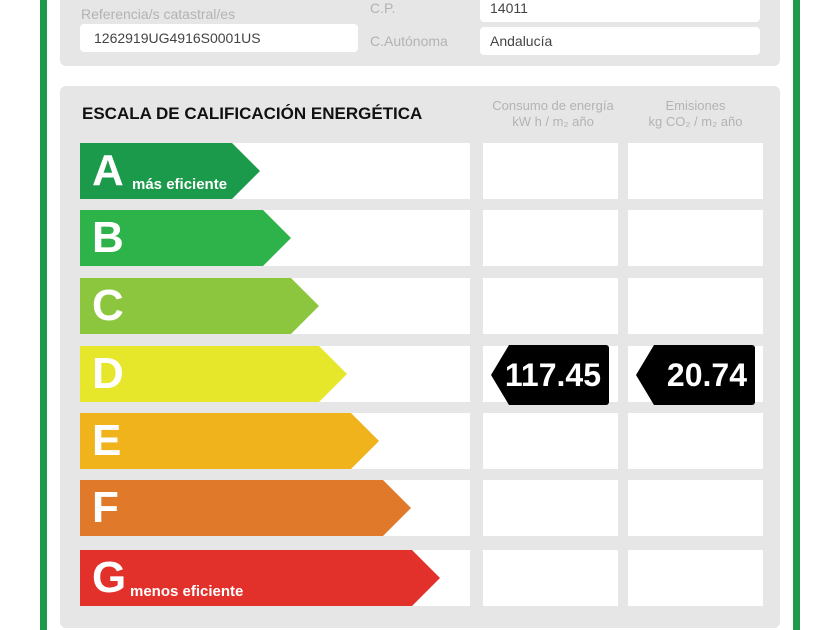  Describe the element at coordinates (796, 315) in the screenshot. I see `right-border` at that location.